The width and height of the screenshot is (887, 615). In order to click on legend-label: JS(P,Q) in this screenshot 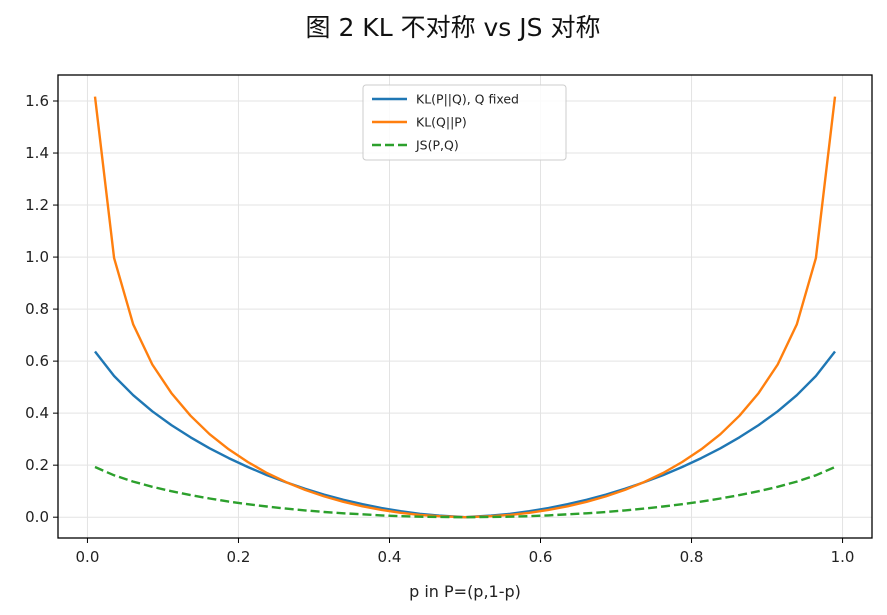, I will do `click(437, 145)`.